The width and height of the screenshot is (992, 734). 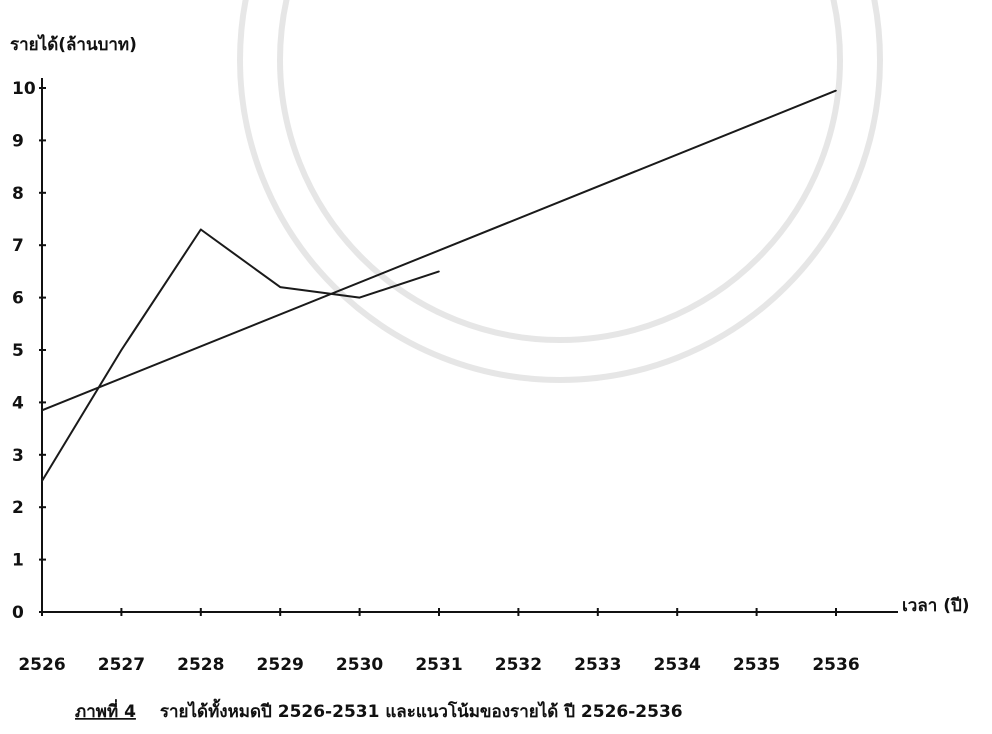 I want to click on x-tick-label: 2528, so click(x=200, y=665).